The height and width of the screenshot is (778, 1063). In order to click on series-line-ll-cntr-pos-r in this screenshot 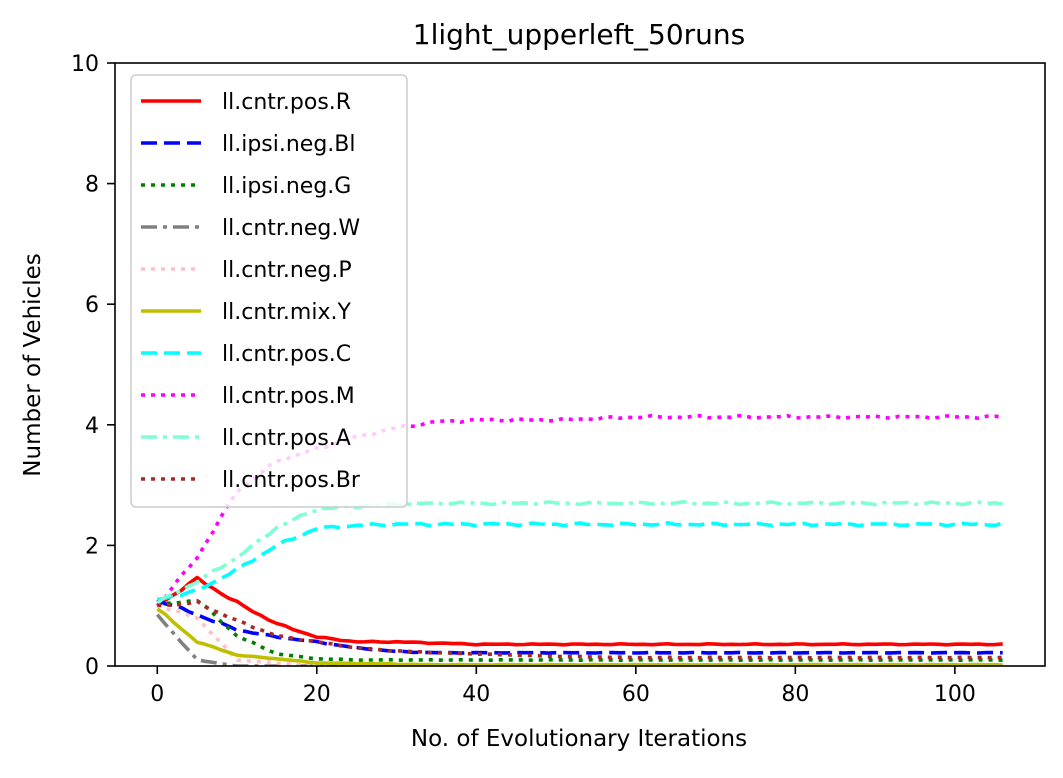, I will do `click(579, 611)`.